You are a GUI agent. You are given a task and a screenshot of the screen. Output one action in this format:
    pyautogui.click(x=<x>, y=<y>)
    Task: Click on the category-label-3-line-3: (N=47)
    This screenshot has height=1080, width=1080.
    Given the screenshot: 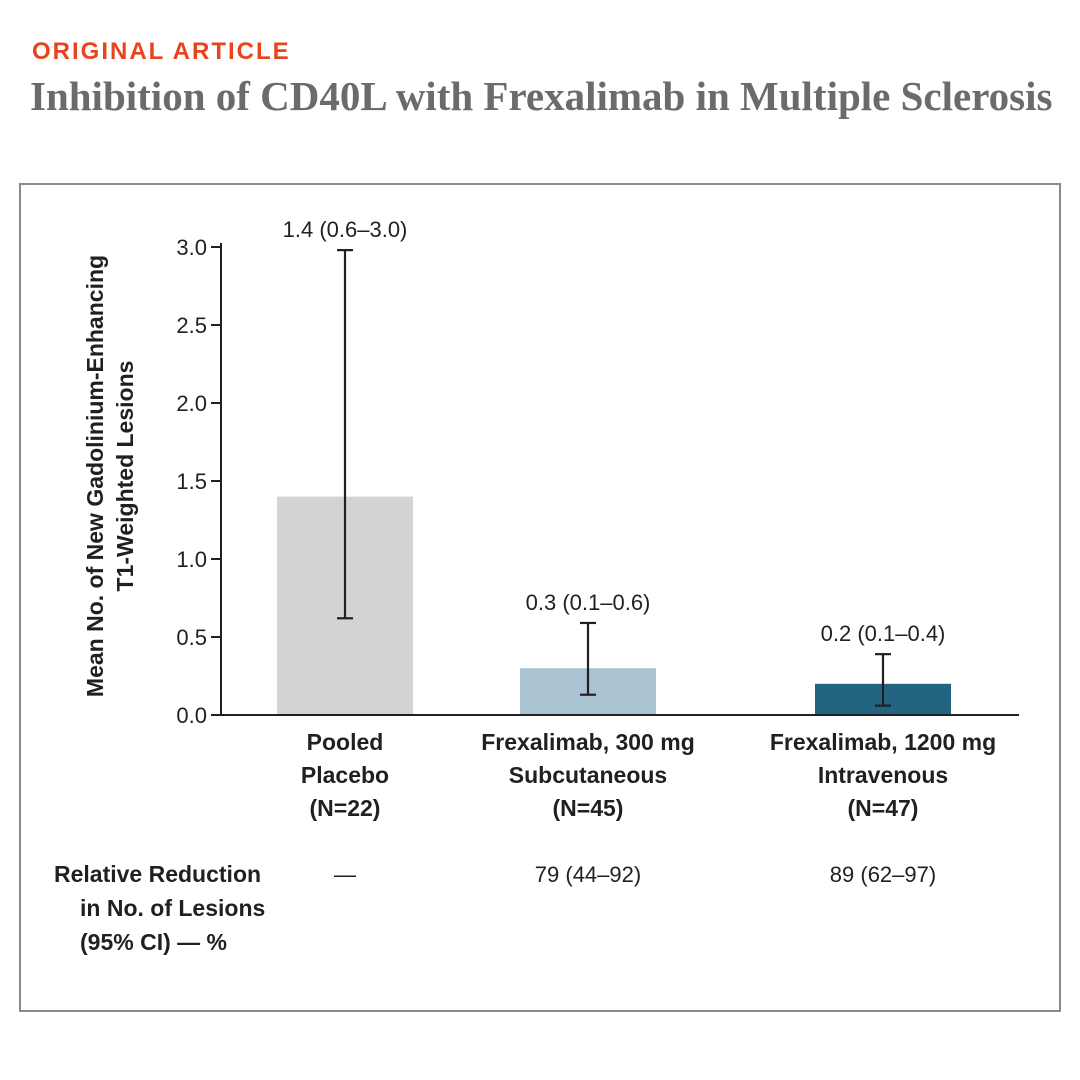 What is the action you would take?
    pyautogui.click(x=883, y=808)
    